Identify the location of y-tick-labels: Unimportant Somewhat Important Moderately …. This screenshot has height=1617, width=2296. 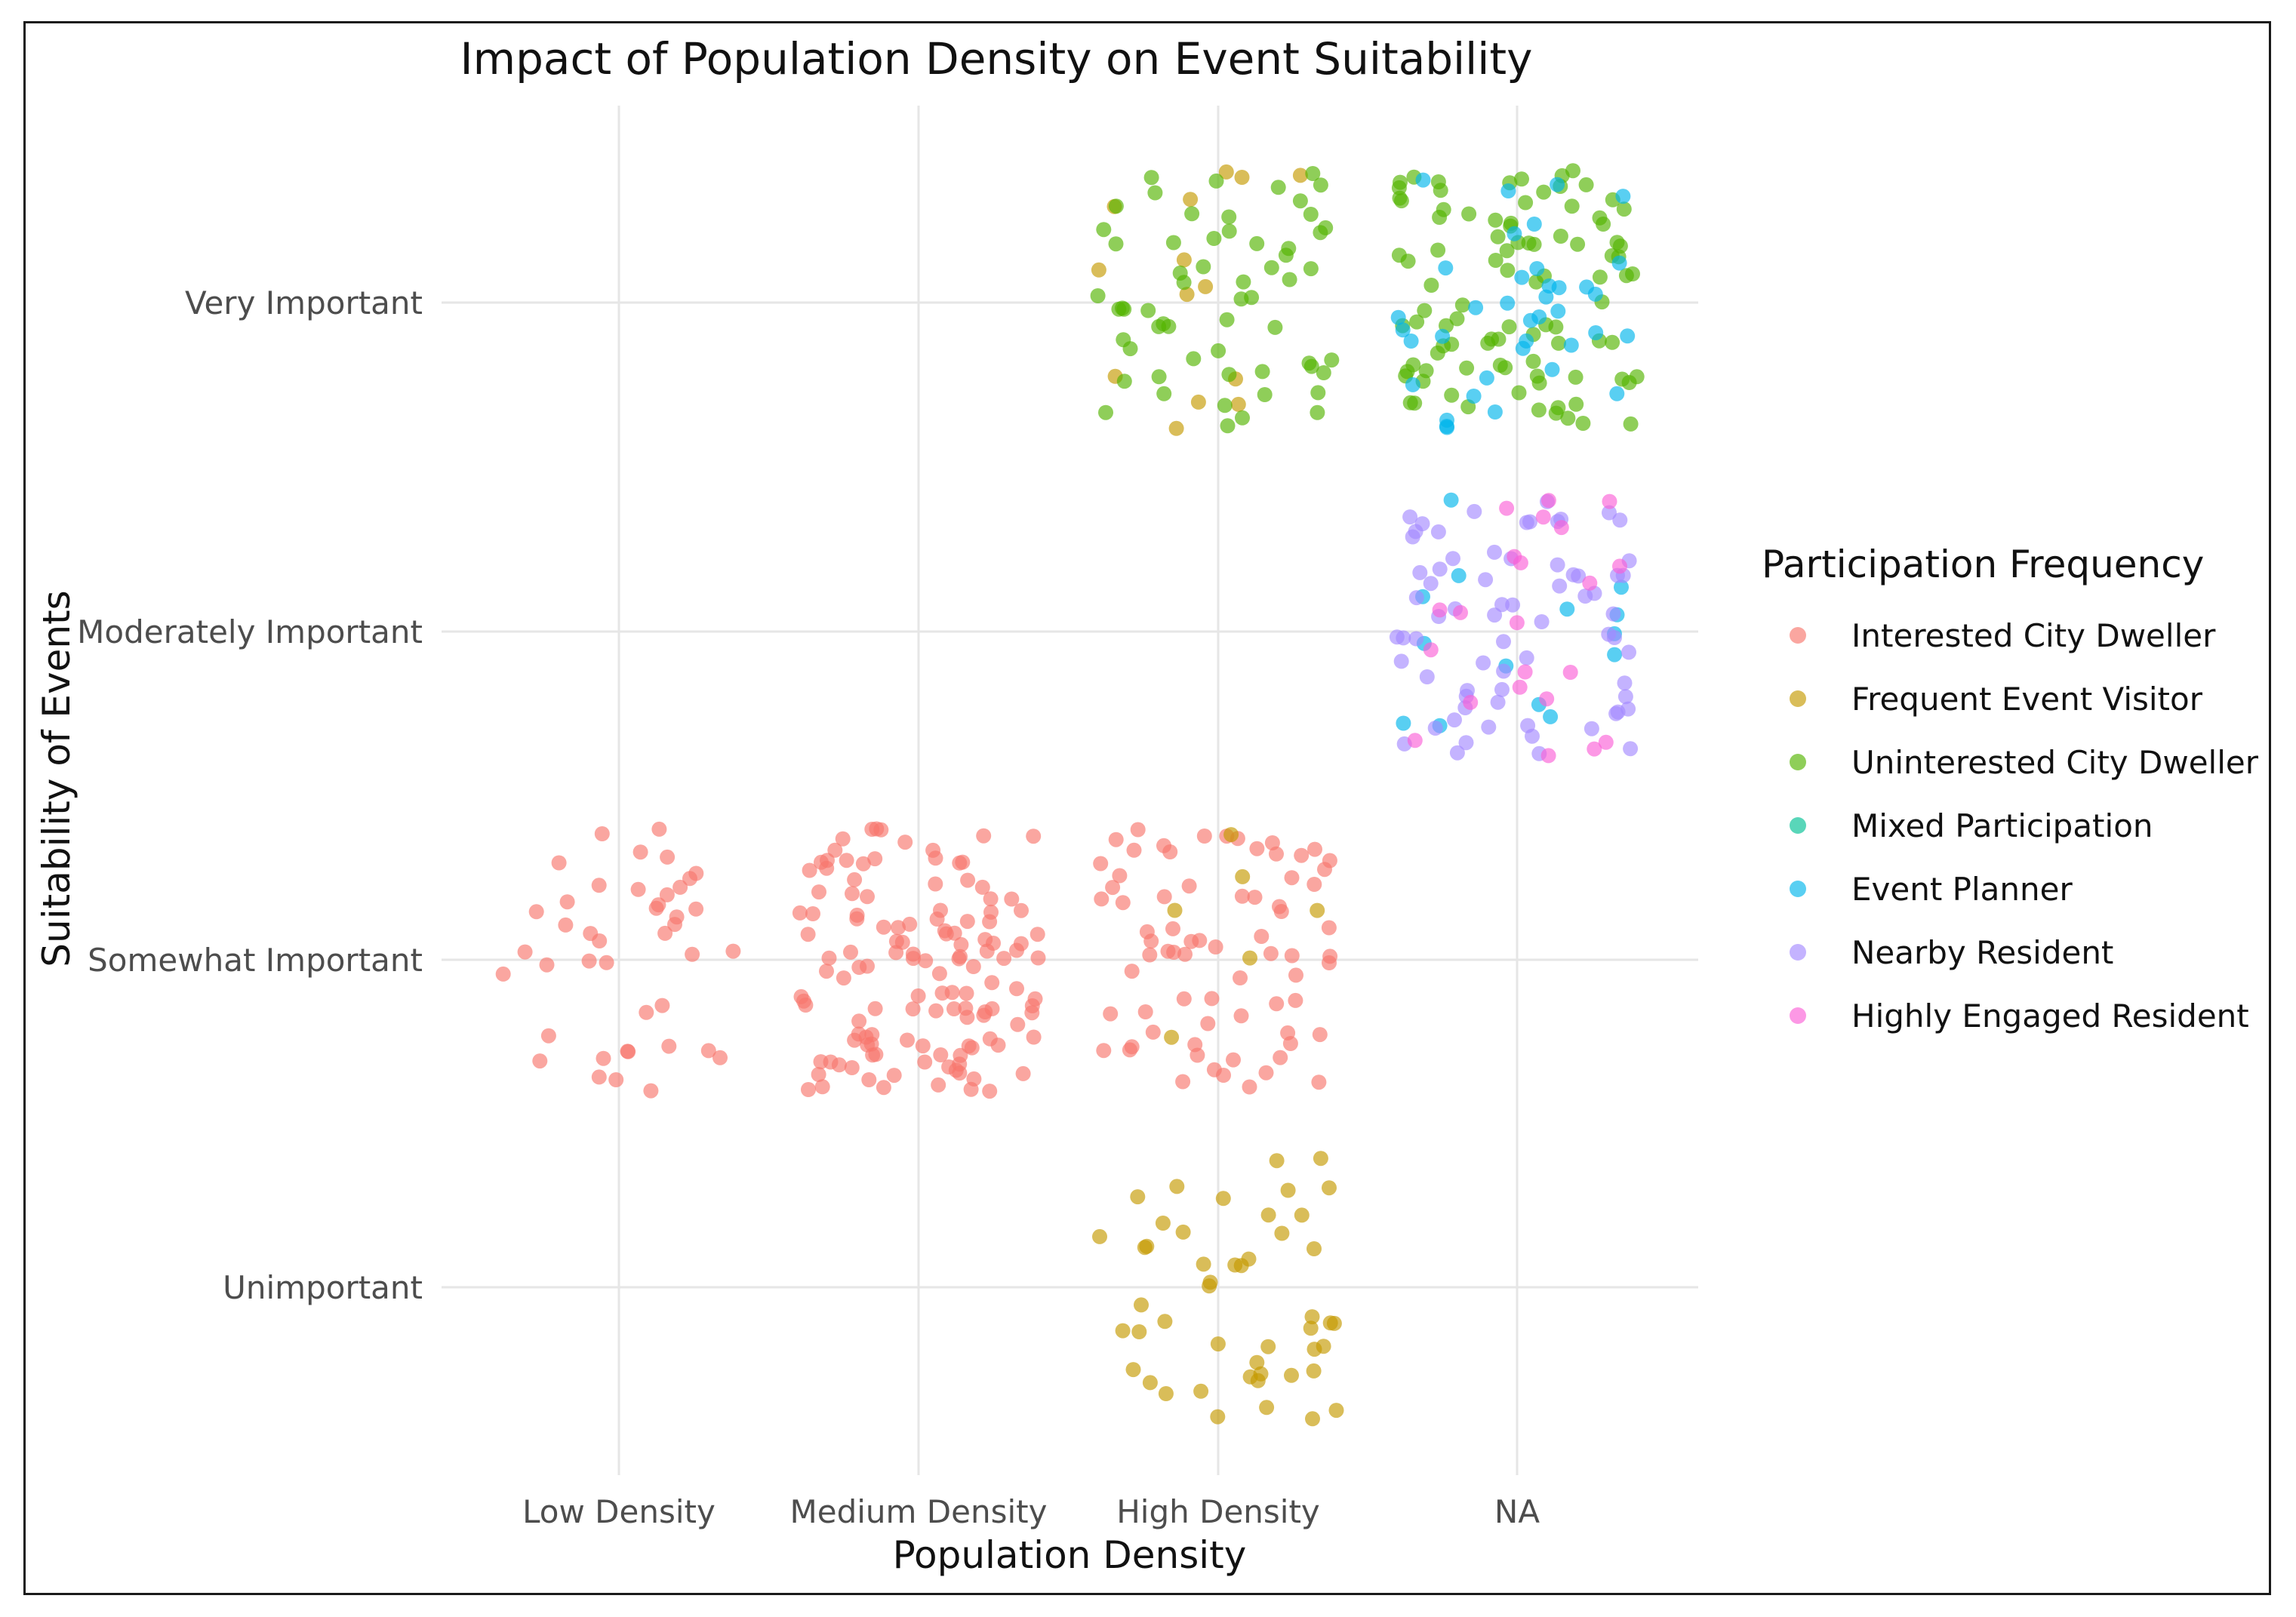
(250, 795).